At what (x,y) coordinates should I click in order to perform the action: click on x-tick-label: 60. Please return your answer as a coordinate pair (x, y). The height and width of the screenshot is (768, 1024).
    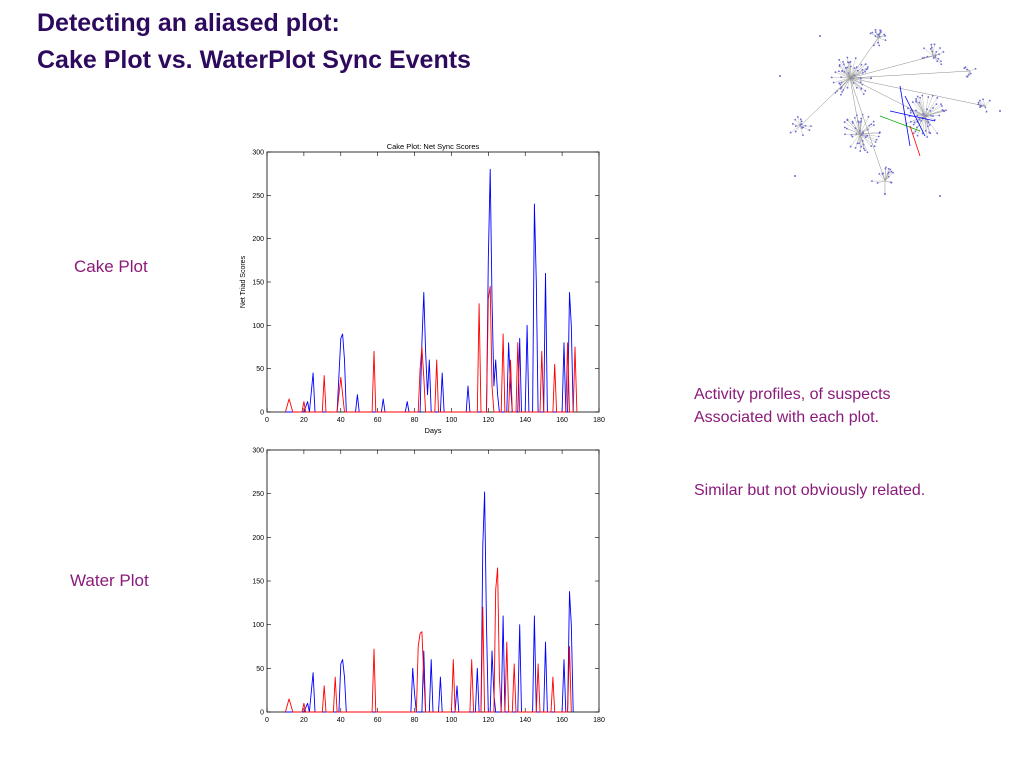
    Looking at the image, I should click on (378, 720).